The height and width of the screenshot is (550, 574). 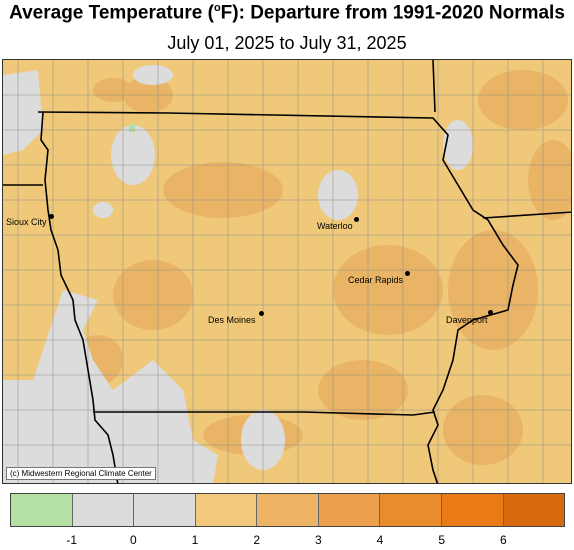 What do you see at coordinates (71, 540) in the screenshot?
I see `legend-tick-label: -1` at bounding box center [71, 540].